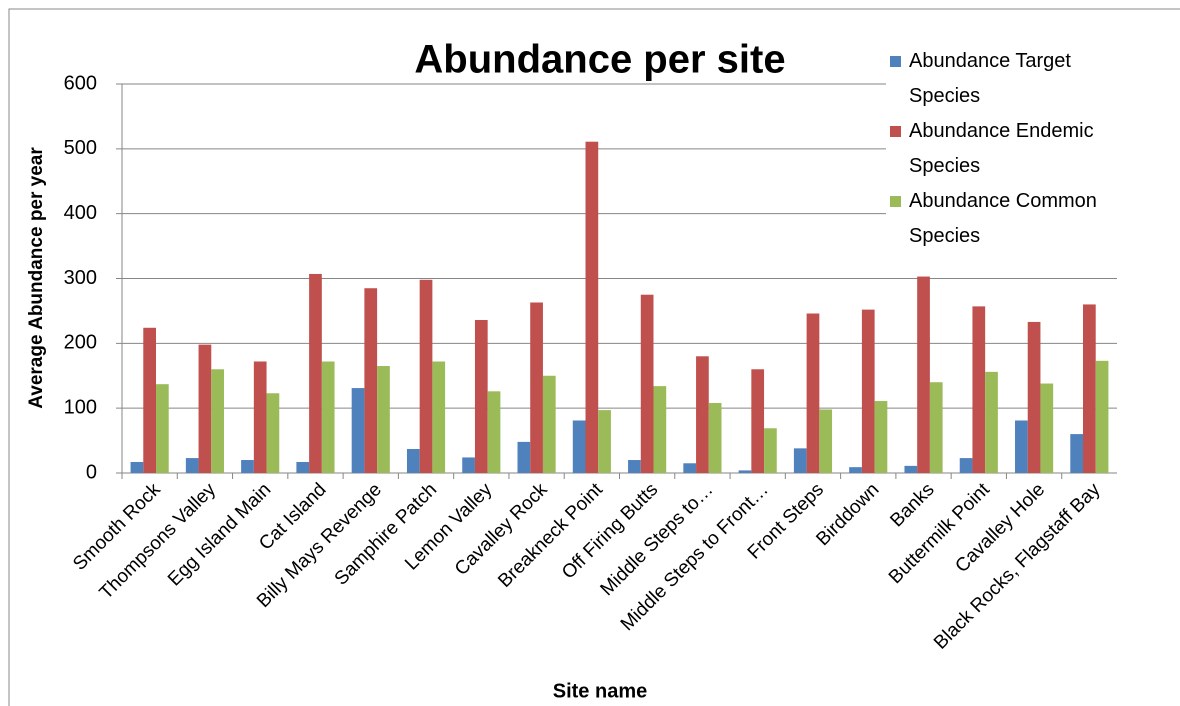 This screenshot has width=1180, height=706. I want to click on y-tick-label: 600, so click(80, 83).